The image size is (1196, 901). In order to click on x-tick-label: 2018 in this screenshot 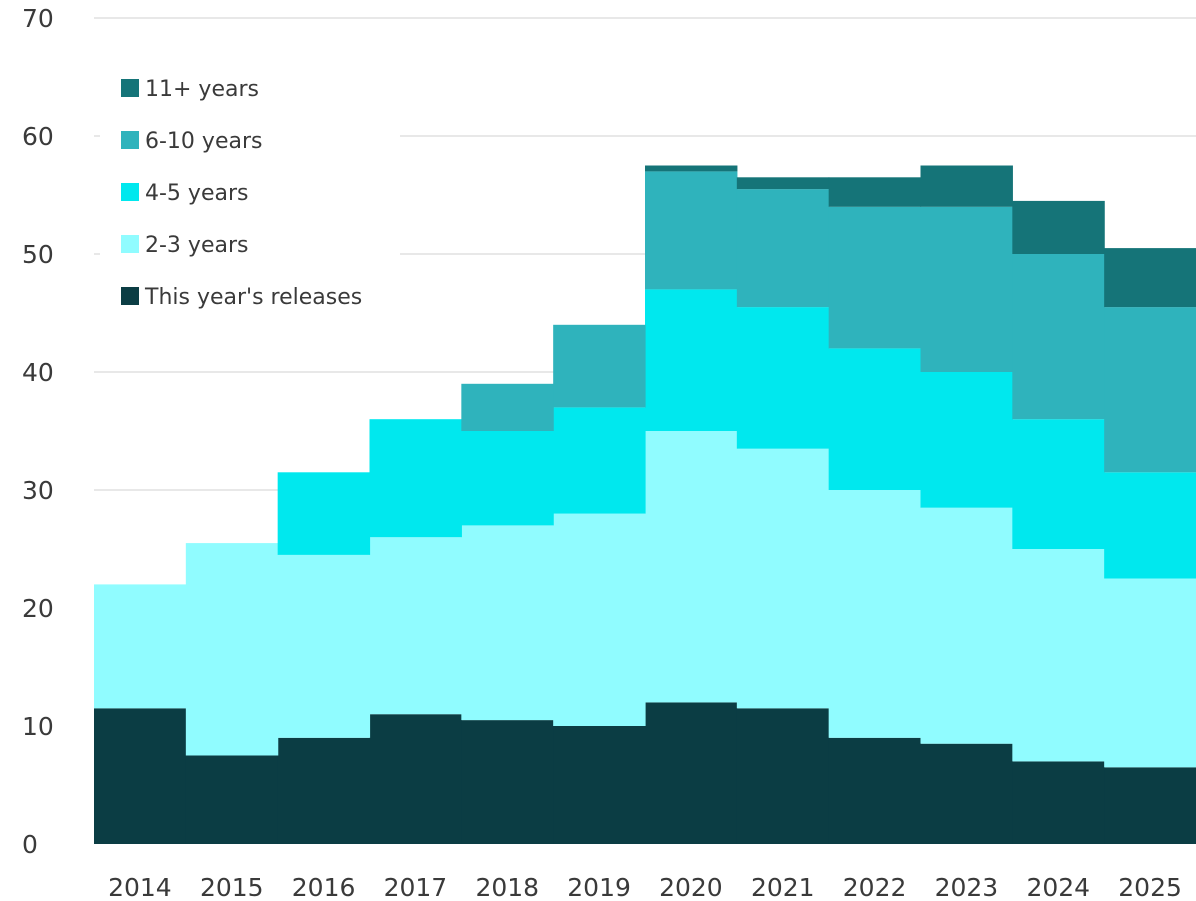, I will do `click(507, 887)`.